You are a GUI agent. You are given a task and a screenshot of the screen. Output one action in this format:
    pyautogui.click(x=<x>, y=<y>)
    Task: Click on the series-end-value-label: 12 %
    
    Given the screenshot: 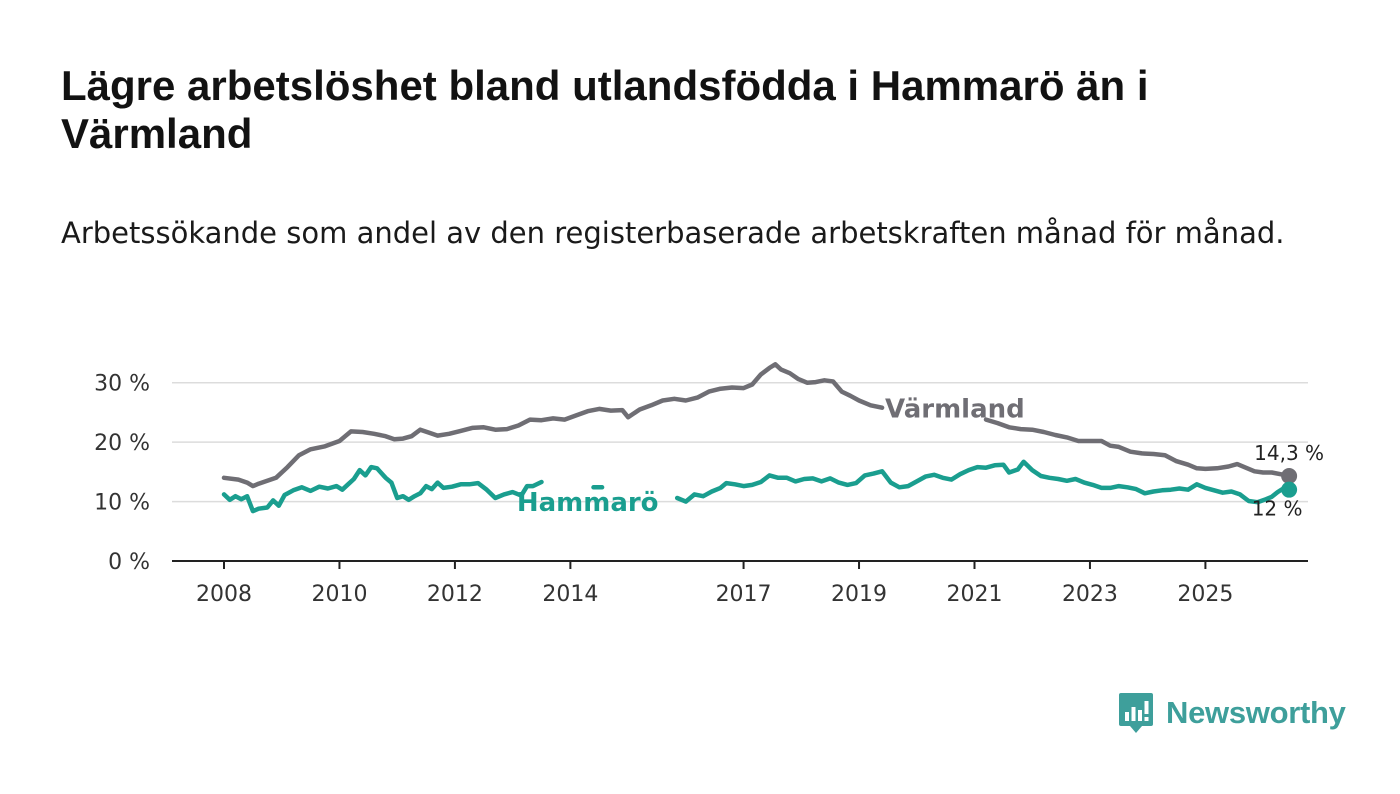 What is the action you would take?
    pyautogui.click(x=1277, y=509)
    